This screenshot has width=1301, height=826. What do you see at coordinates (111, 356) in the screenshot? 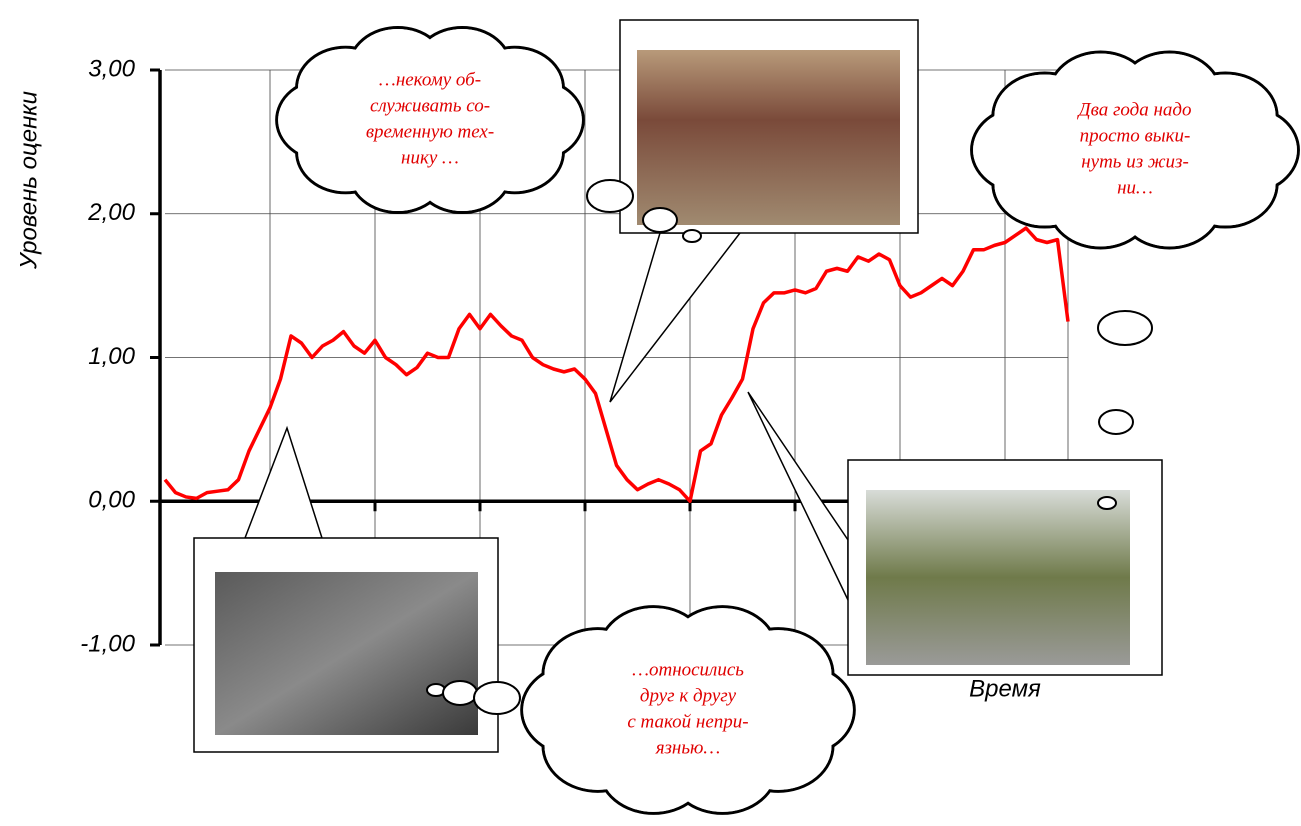
I see `y-tick-label: 1,00` at bounding box center [111, 356].